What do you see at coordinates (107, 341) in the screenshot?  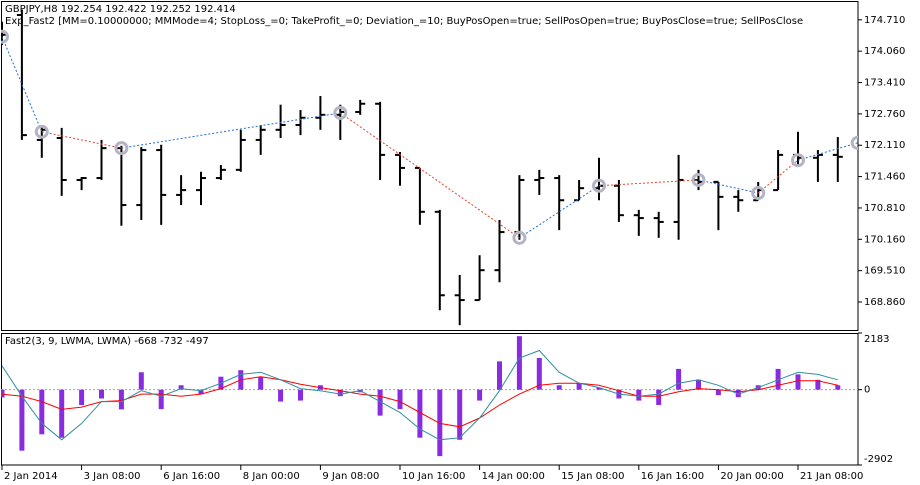 I see `indicator-title: Fast2(3, 9, LWMA, LWMA) -668 -732 -497` at bounding box center [107, 341].